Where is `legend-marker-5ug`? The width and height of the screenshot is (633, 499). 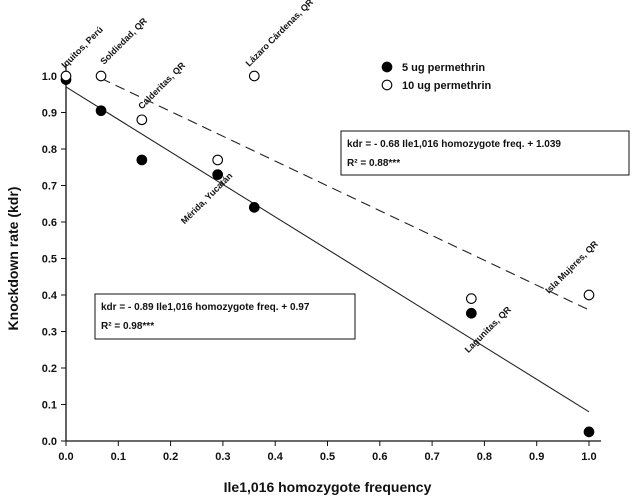
legend-marker-5ug is located at coordinates (387, 67).